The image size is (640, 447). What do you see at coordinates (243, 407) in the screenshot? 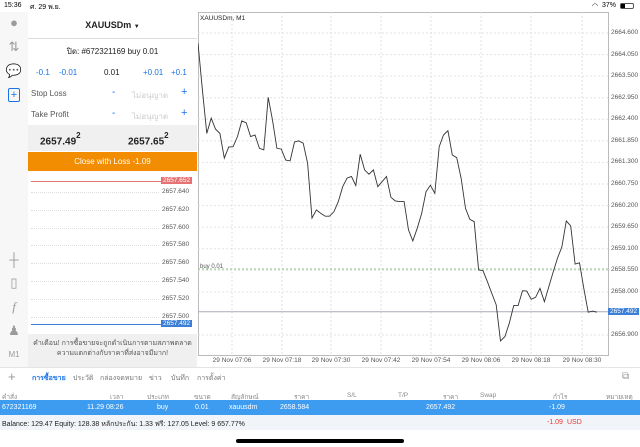
I see `order-symbol: xauusdm` at bounding box center [243, 407].